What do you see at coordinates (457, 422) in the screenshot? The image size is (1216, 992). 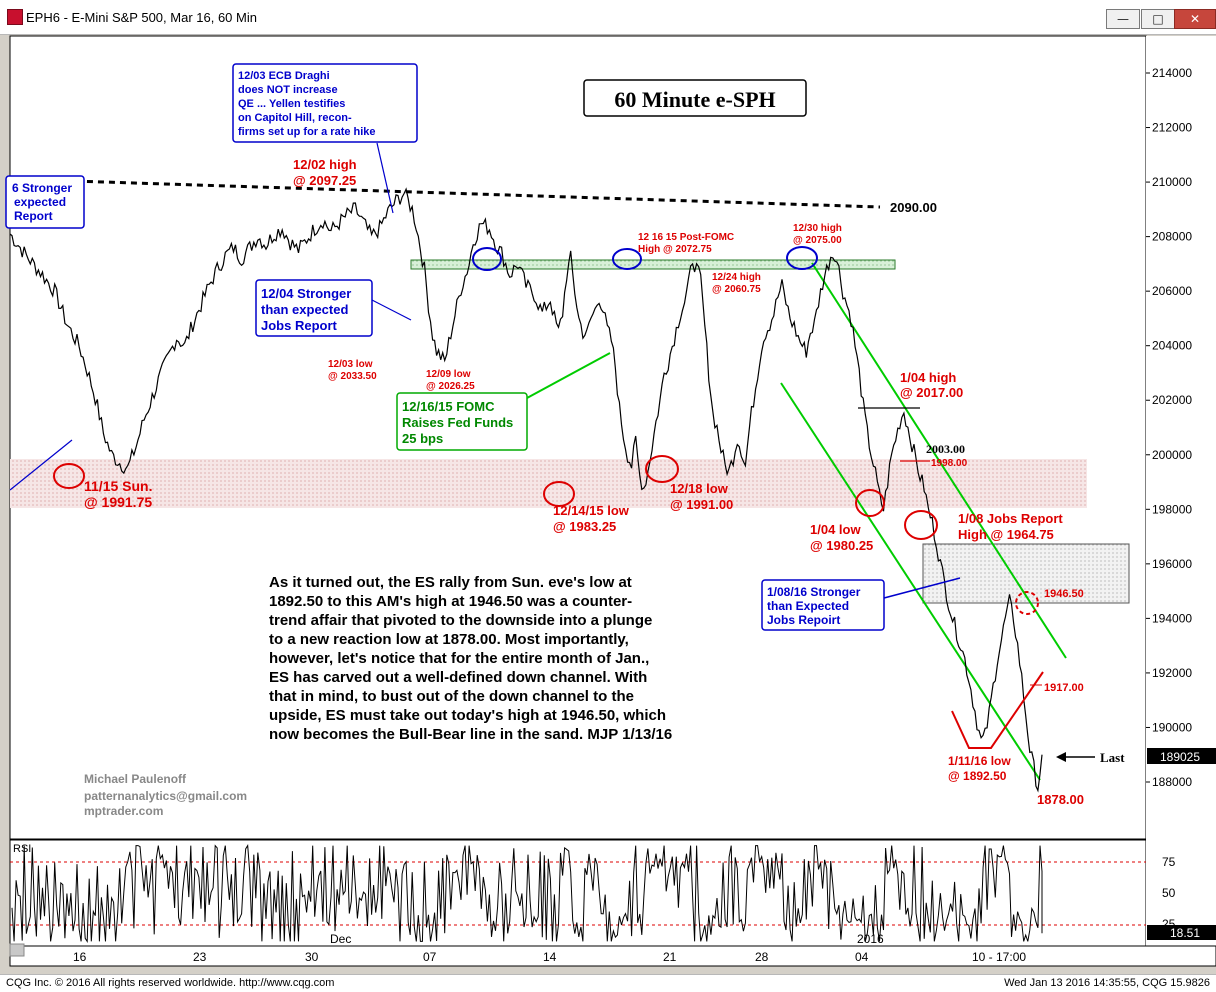 I see `fomc-line-2: Raises Fed Funds` at bounding box center [457, 422].